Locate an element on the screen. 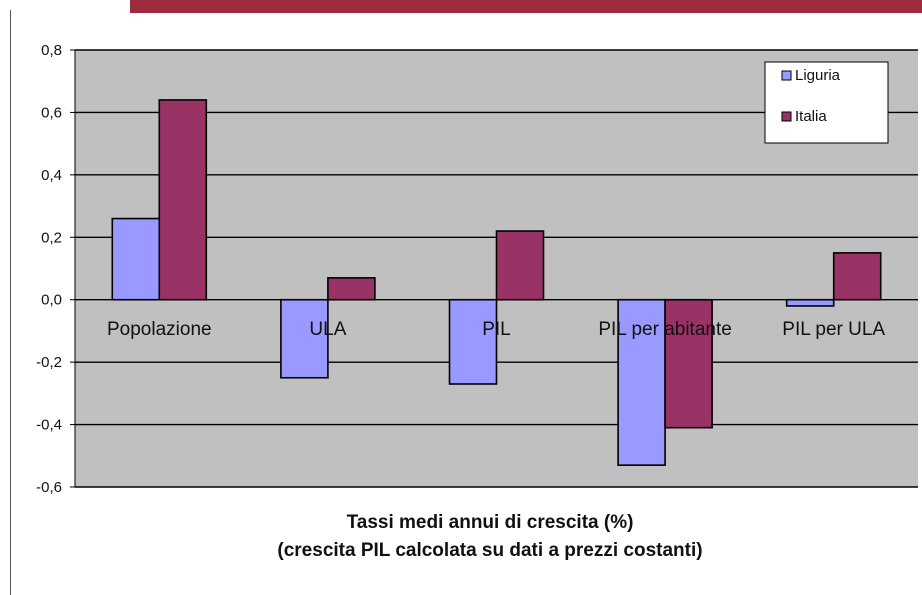 The width and height of the screenshot is (922, 595). y-tick-label: 0,8 is located at coordinates (51, 50).